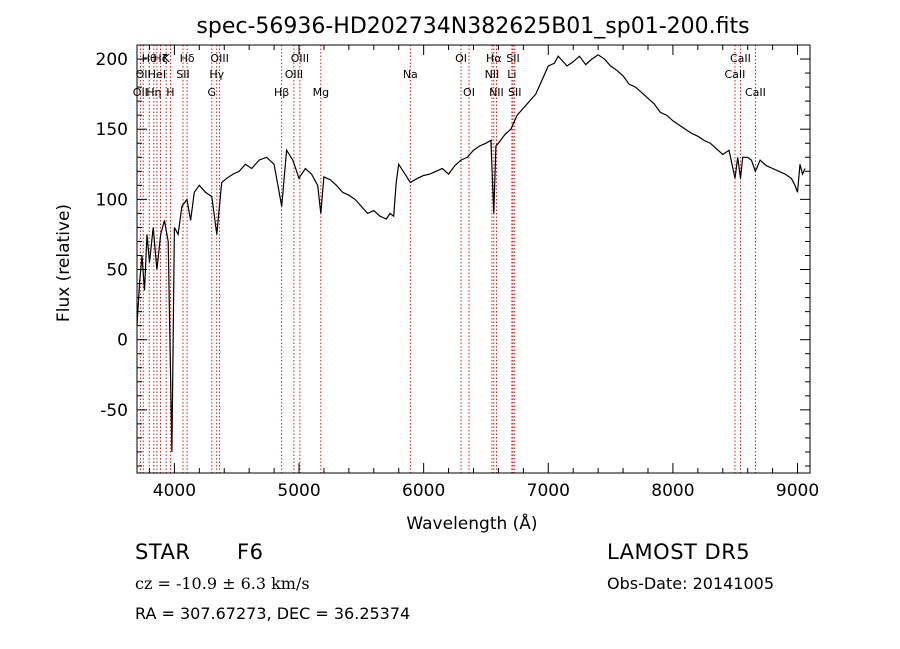 The image size is (900, 649). What do you see at coordinates (797, 491) in the screenshot?
I see `x-tick-label: 9000` at bounding box center [797, 491].